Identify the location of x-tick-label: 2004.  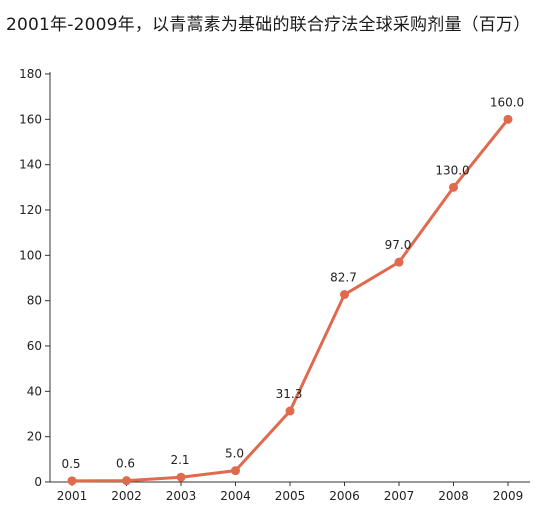
(235, 496).